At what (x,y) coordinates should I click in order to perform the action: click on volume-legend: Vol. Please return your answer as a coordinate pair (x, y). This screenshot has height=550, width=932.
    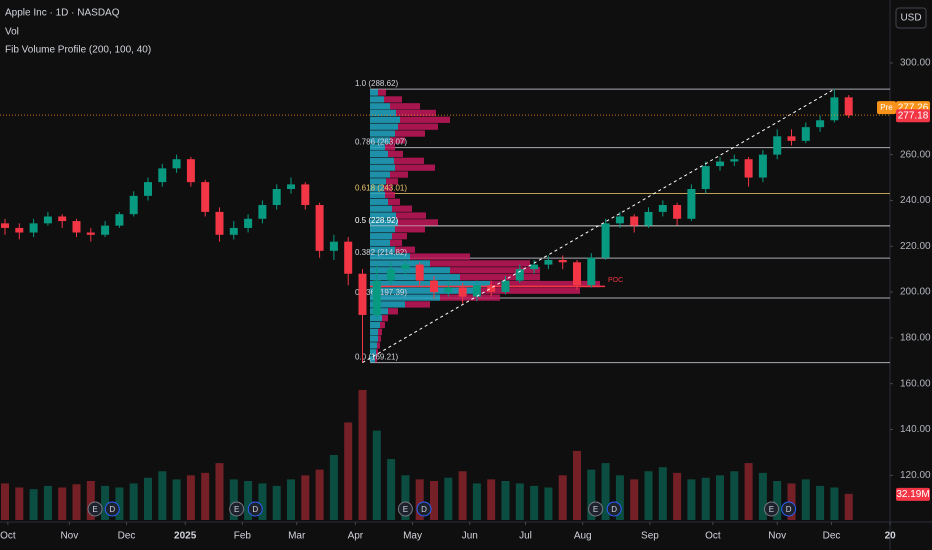
    Looking at the image, I should click on (12, 32).